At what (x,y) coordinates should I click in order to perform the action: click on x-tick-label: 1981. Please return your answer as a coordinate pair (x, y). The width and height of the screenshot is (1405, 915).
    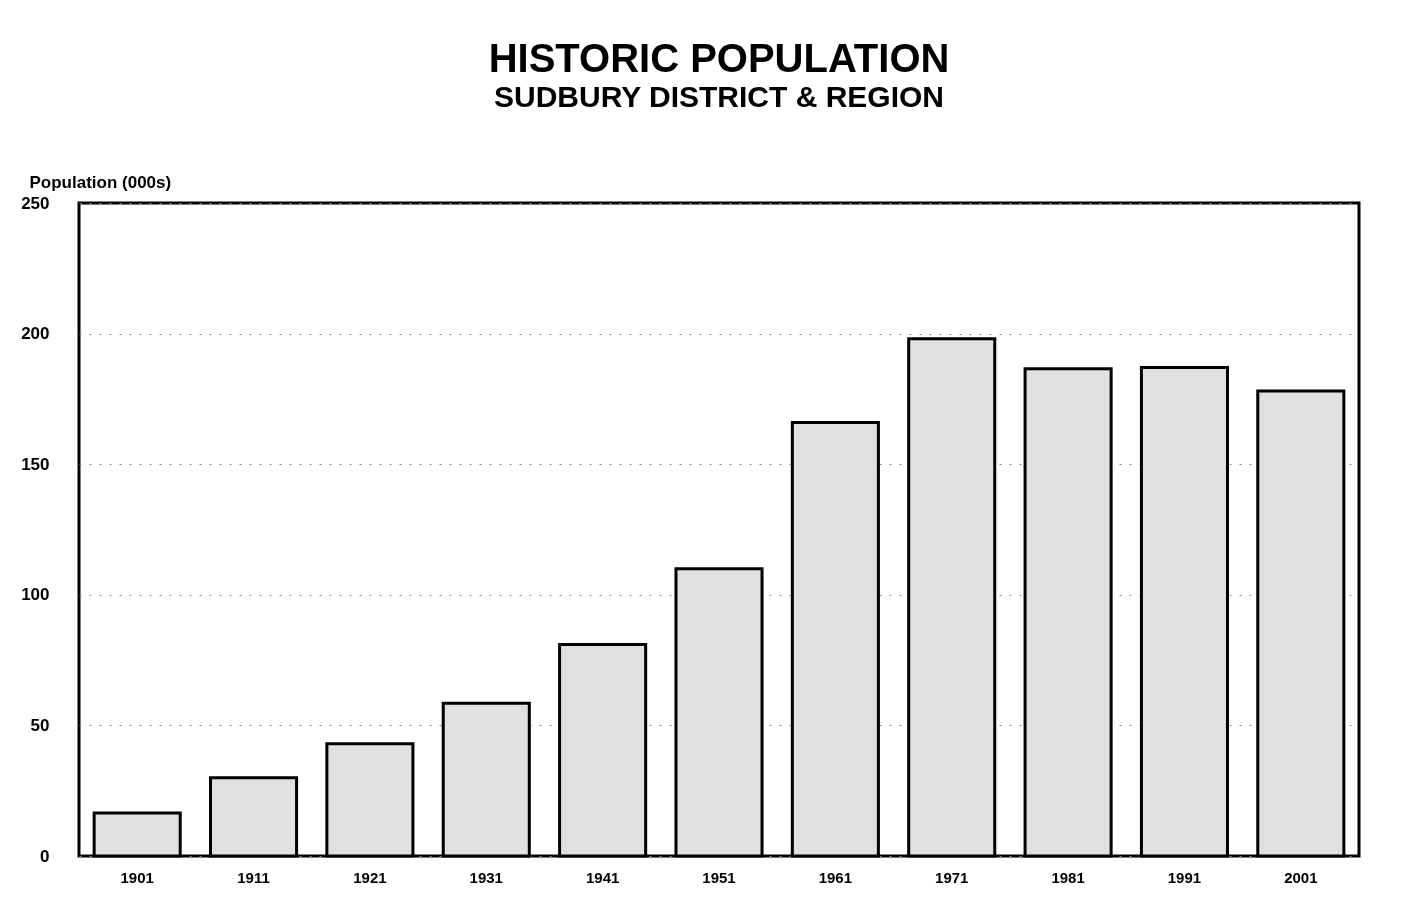
    Looking at the image, I should click on (1068, 877).